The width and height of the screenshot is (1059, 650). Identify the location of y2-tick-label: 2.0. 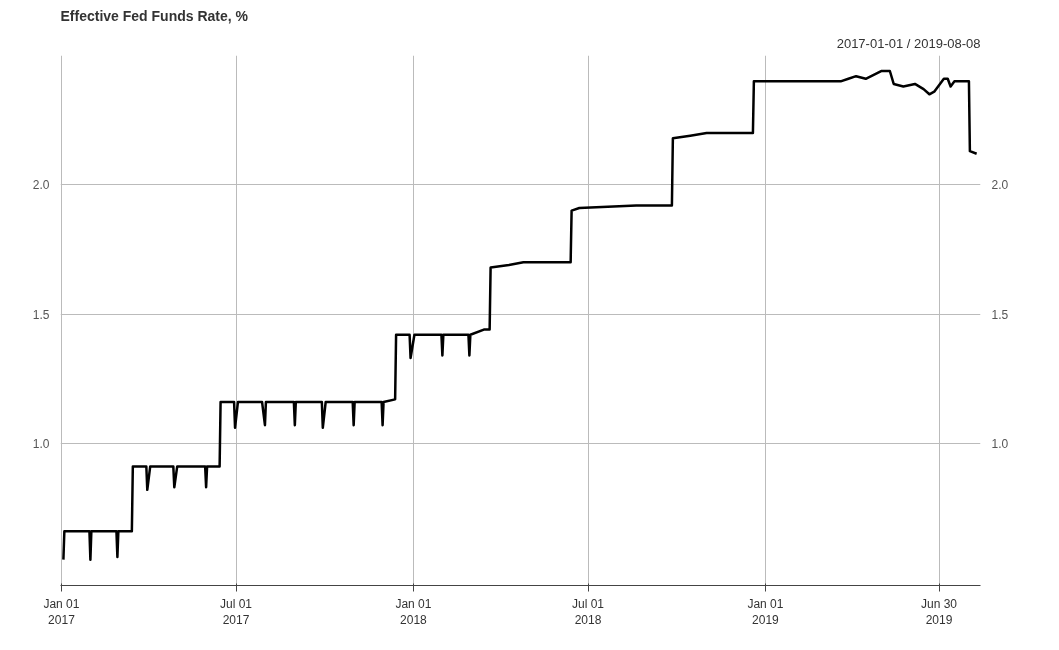
(1000, 185).